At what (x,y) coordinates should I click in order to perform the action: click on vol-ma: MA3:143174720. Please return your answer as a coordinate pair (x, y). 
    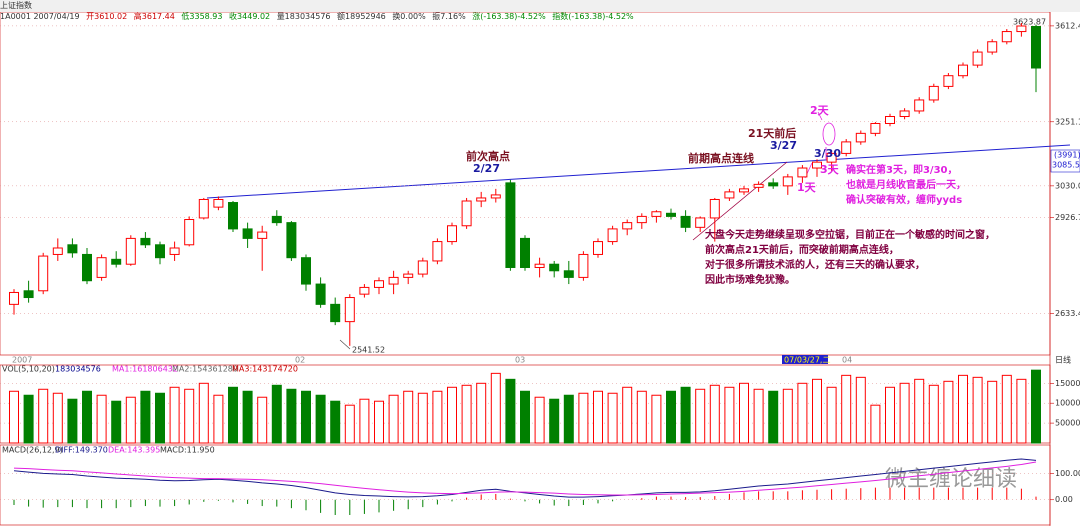
    Looking at the image, I should click on (265, 369).